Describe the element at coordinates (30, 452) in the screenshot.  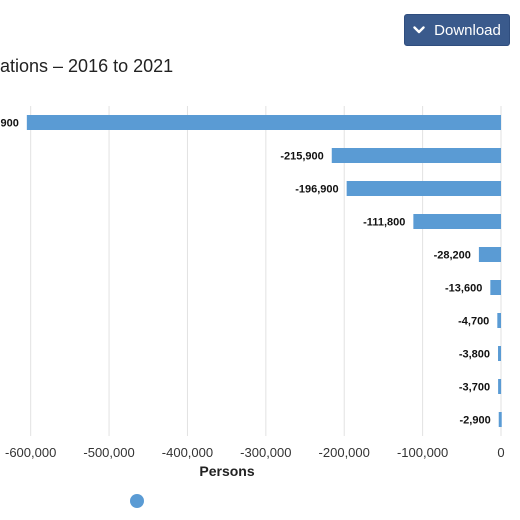
I see `x-tick-label: -600,000` at that location.